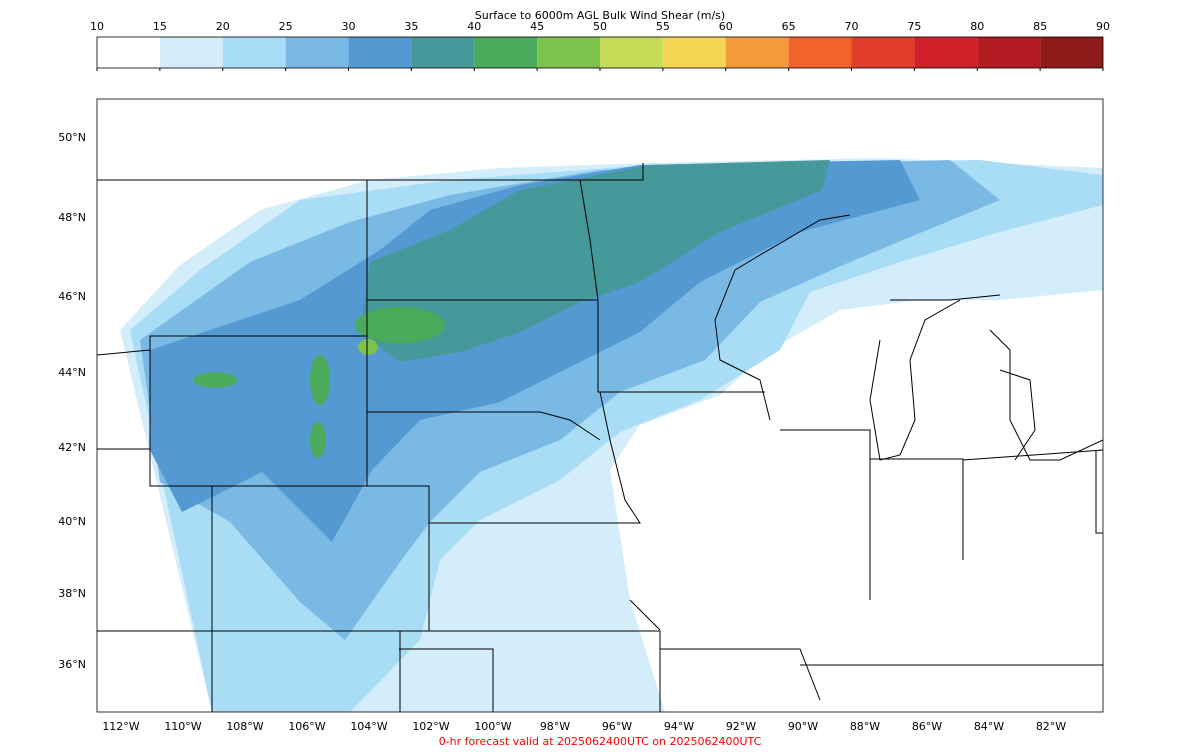 The image size is (1200, 754). Describe the element at coordinates (72, 372) in the screenshot. I see `lat-label: 44°N` at that location.